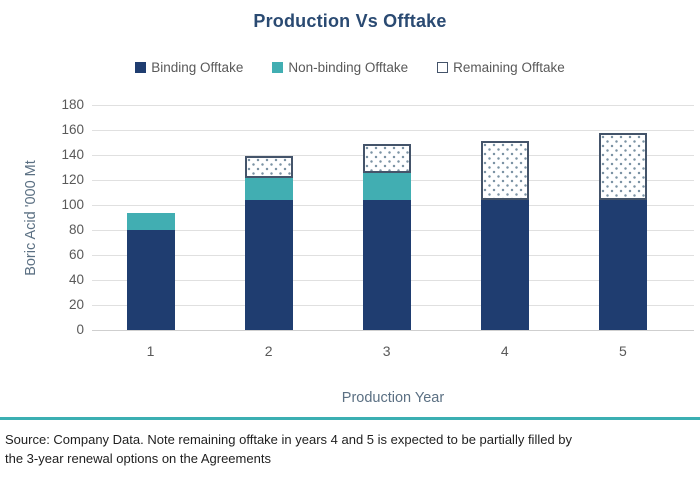 Image resolution: width=700 pixels, height=477 pixels. I want to click on legend-swatch-remaining-icon, so click(443, 67).